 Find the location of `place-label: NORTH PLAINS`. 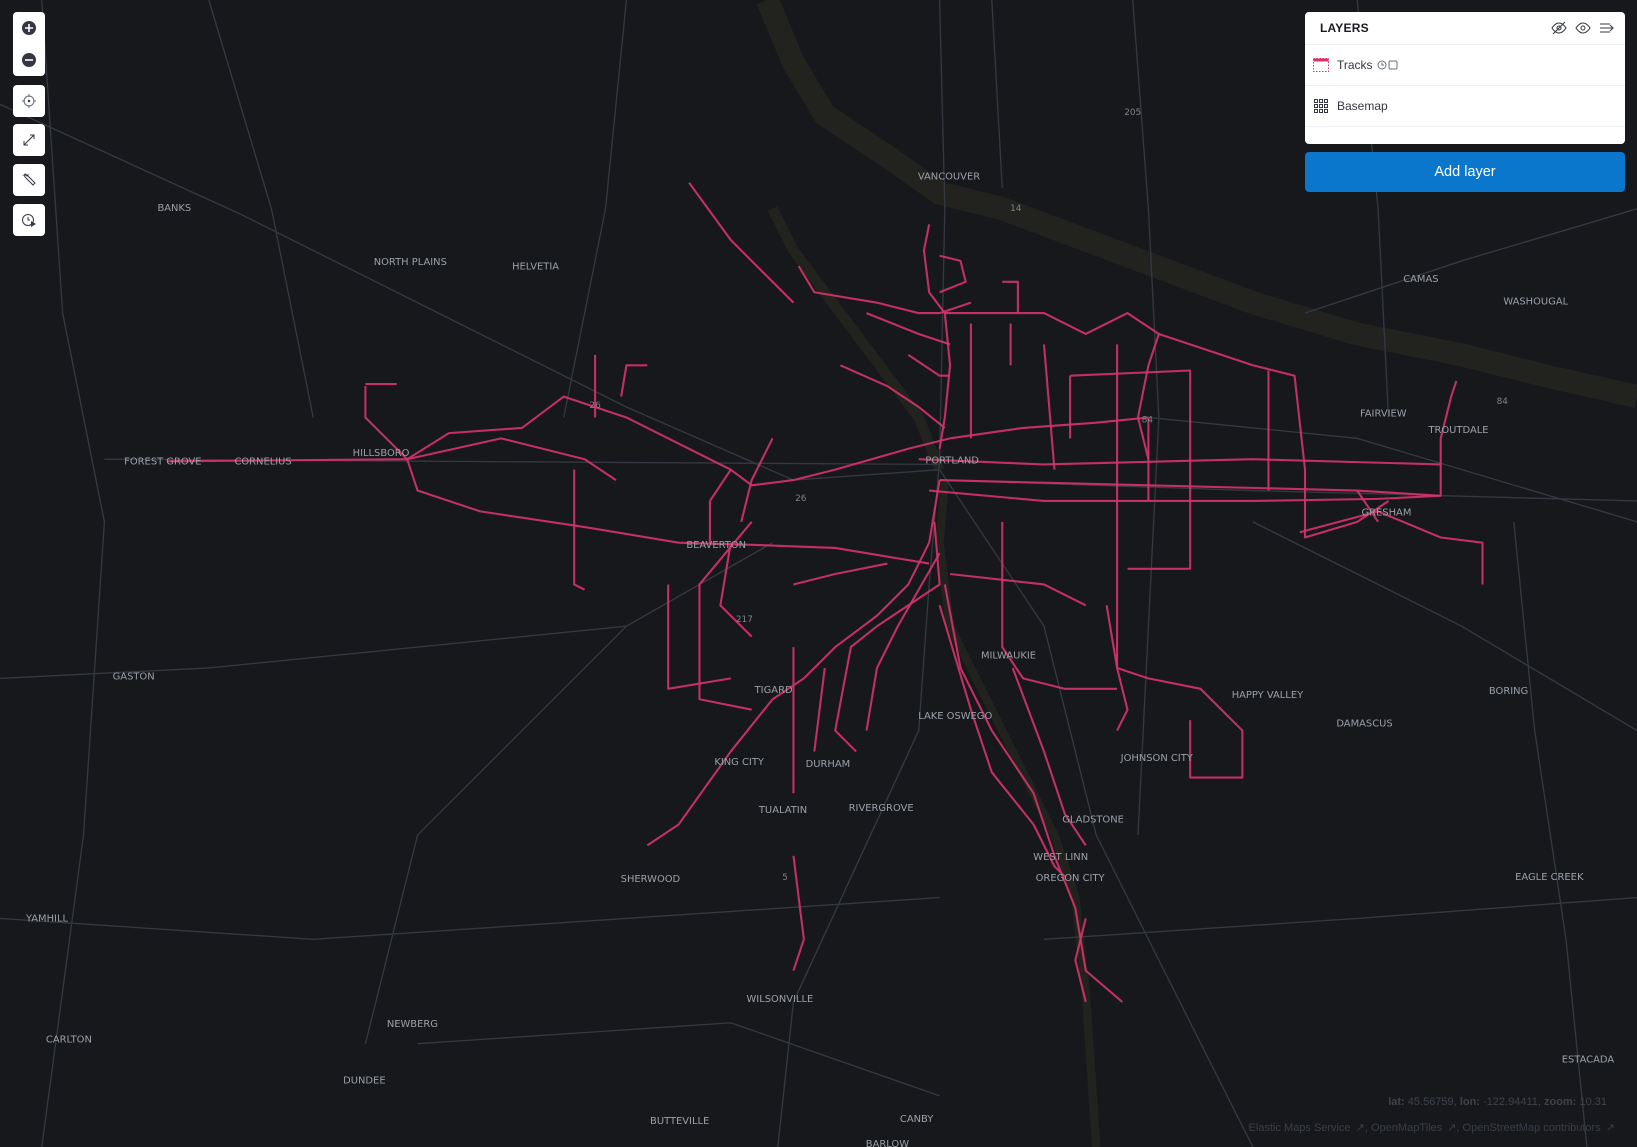

place-label: NORTH PLAINS is located at coordinates (410, 262).